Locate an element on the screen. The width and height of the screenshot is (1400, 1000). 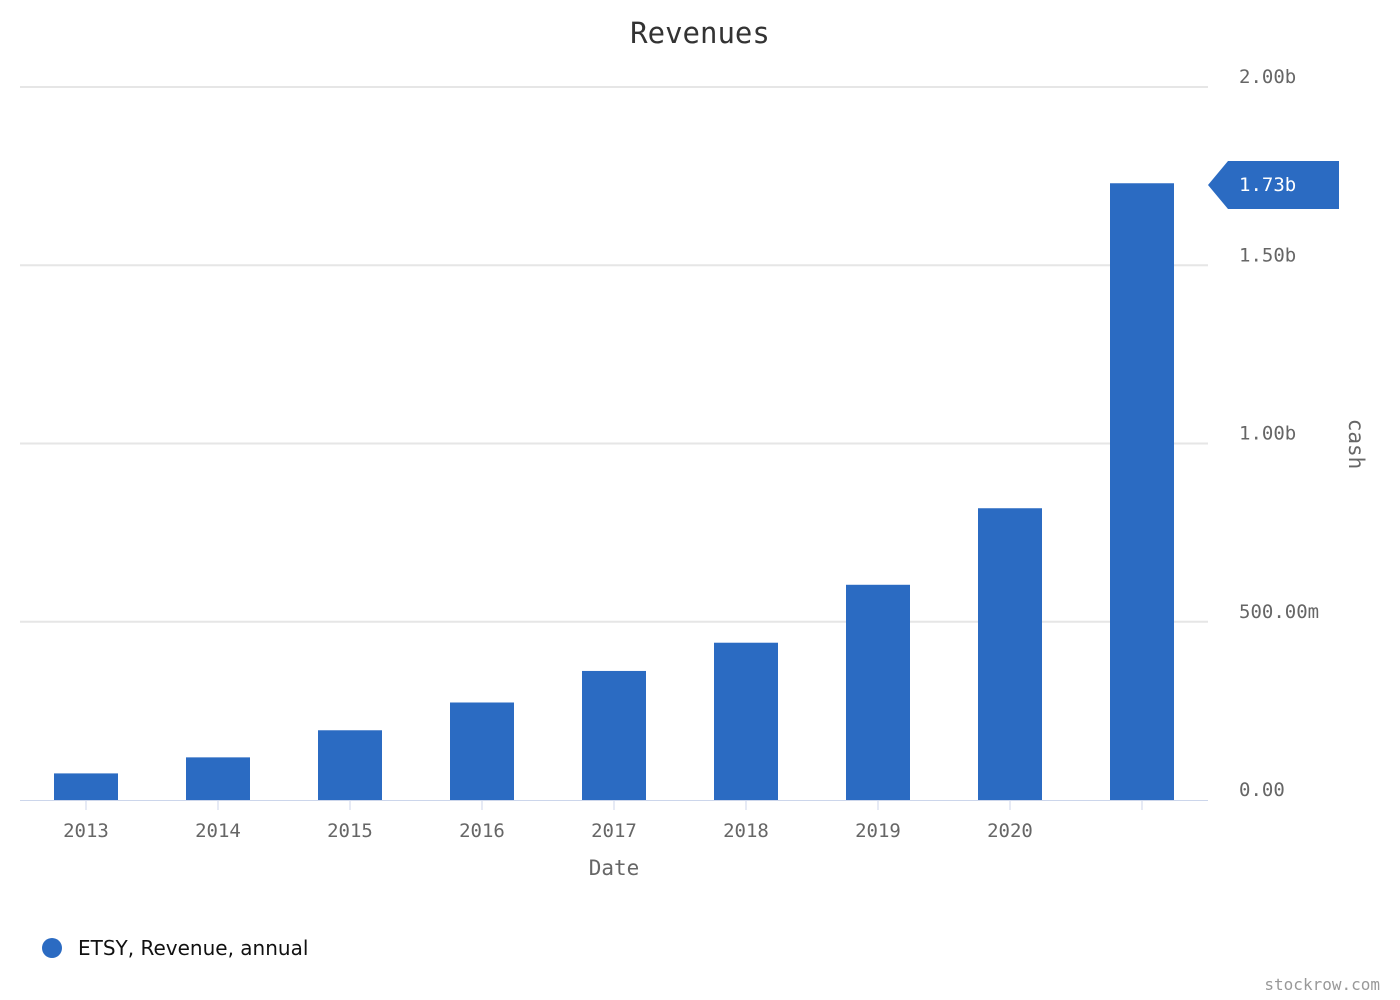
last-value-badge-label: 1.73b is located at coordinates (1267, 185).